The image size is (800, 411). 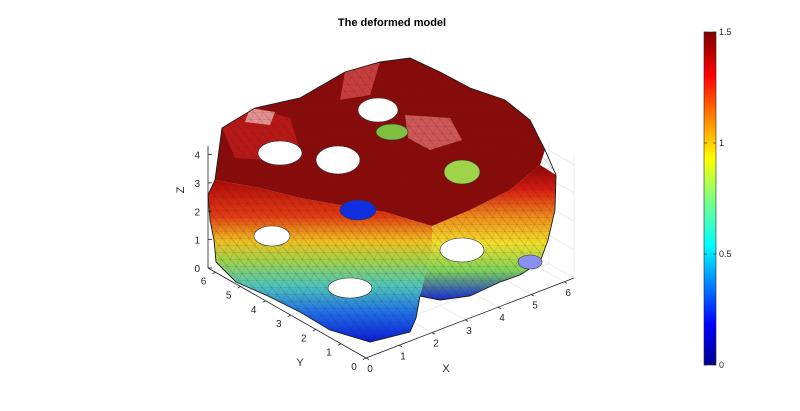 What do you see at coordinates (725, 254) in the screenshot?
I see `colorbar-tick-label: 0.5` at bounding box center [725, 254].